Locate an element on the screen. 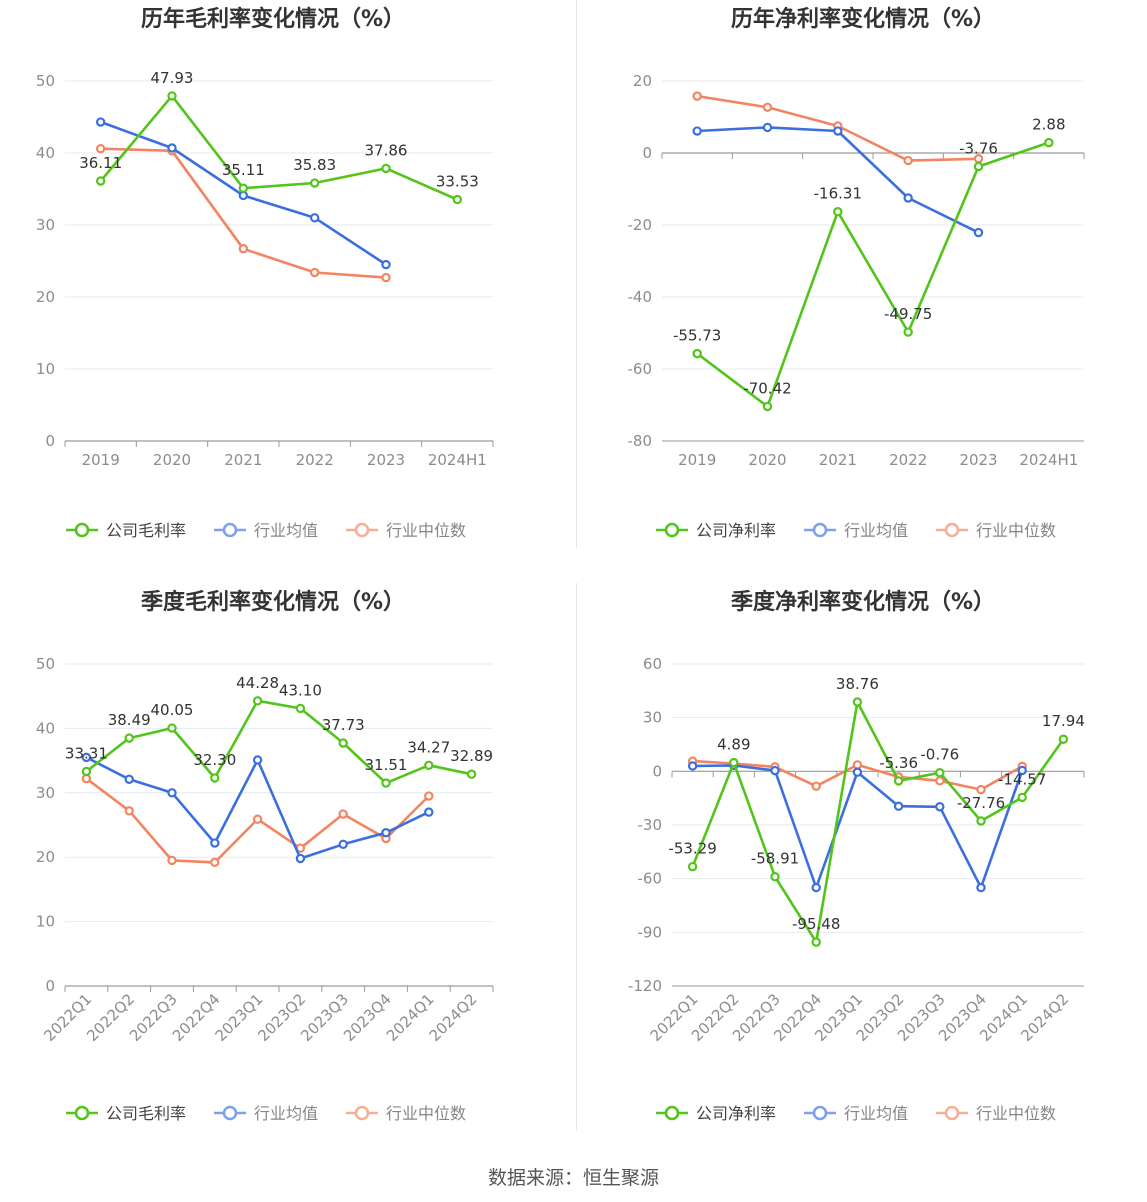 Image resolution: width=1147 pixels, height=1202 pixels. data-label: 4.89 is located at coordinates (733, 745).